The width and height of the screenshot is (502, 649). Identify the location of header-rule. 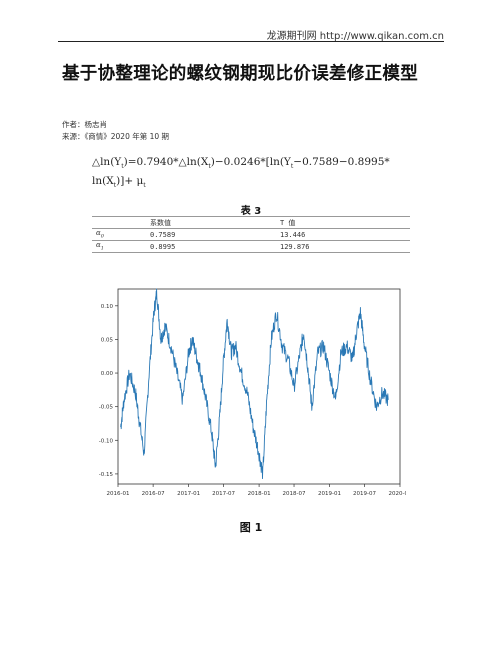
(251, 41).